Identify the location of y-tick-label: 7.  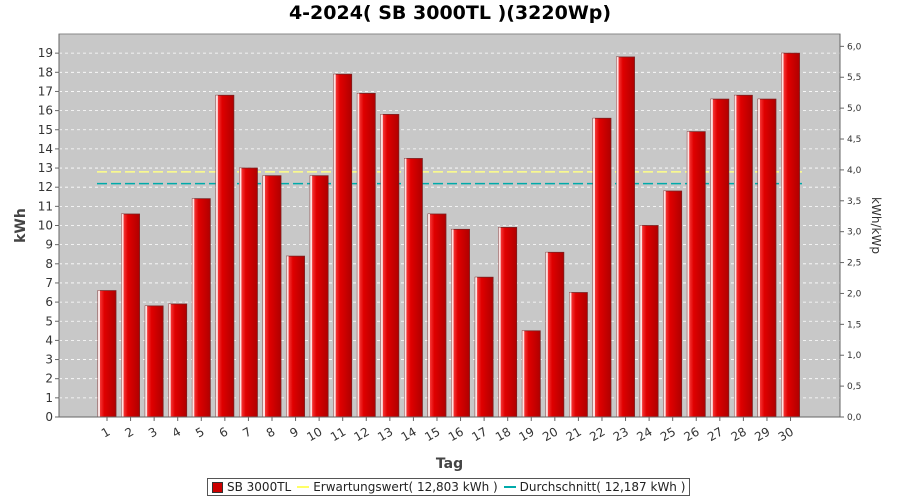
(49, 283).